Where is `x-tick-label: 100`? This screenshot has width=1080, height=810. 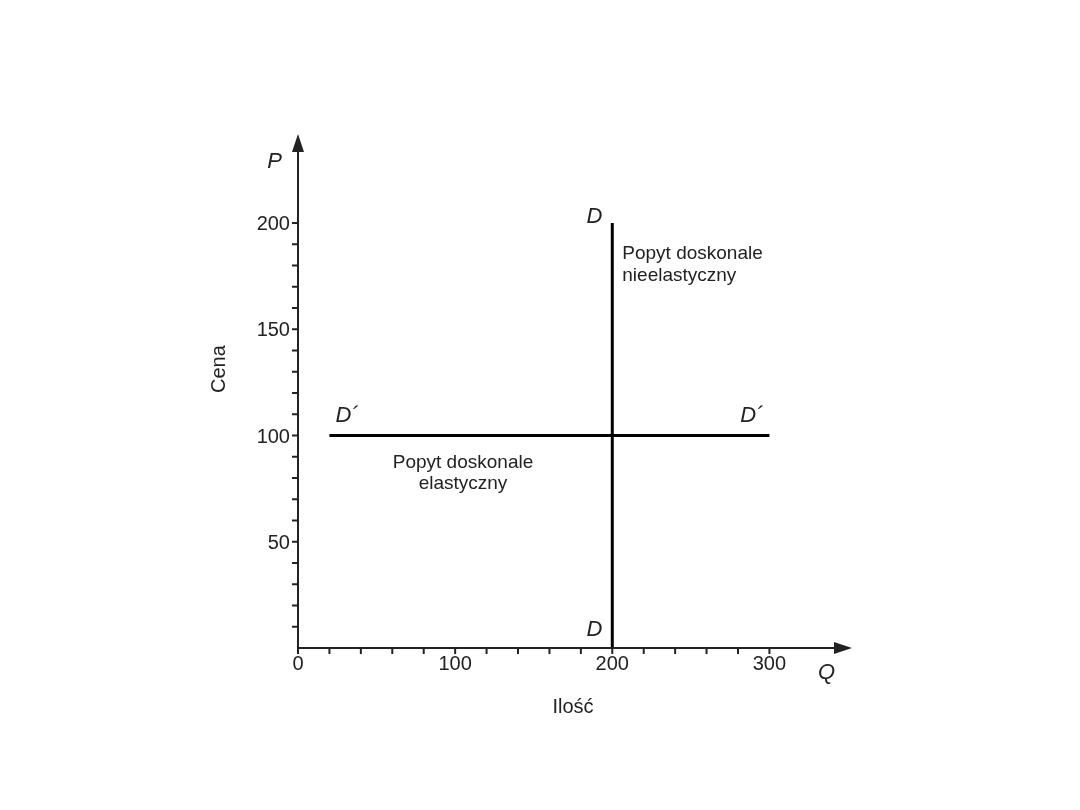
x-tick-label: 100 is located at coordinates (455, 663).